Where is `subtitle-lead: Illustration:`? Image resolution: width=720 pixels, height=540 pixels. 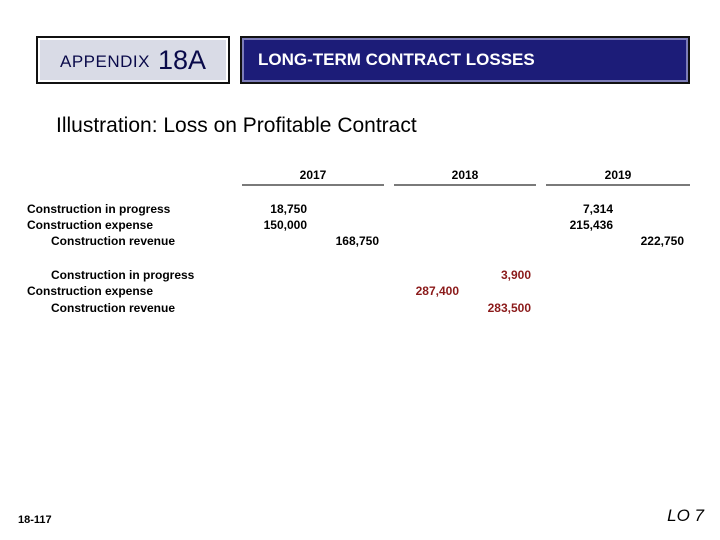 subtitle-lead: Illustration: is located at coordinates (107, 125).